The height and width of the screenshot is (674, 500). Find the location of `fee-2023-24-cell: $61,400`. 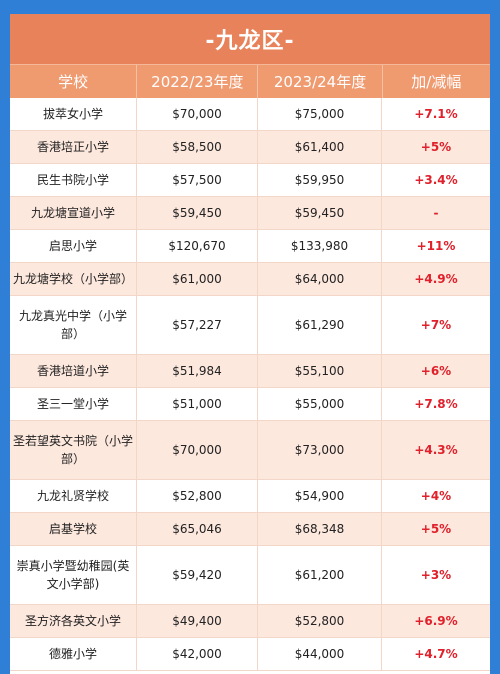

fee-2023-24-cell: $61,400 is located at coordinates (320, 147).